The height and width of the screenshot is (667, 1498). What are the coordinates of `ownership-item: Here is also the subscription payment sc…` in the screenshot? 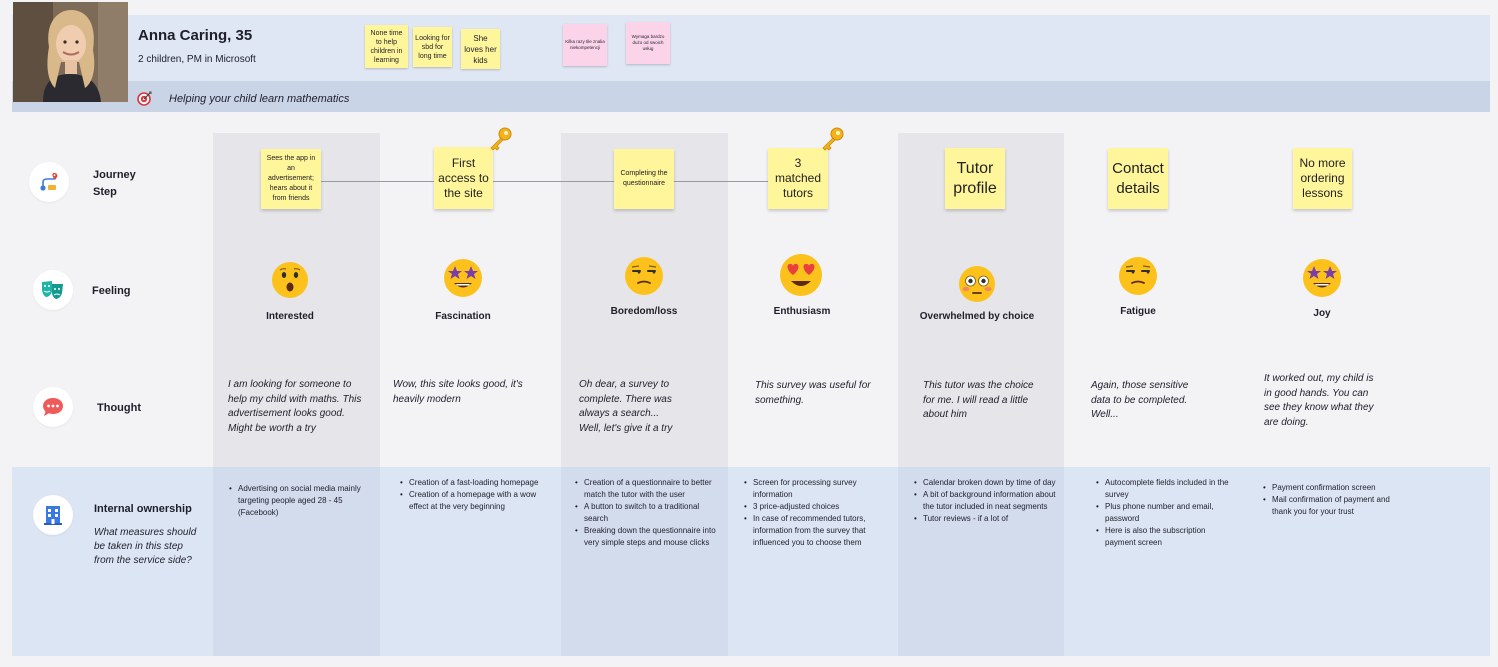 It's located at (1165, 537).